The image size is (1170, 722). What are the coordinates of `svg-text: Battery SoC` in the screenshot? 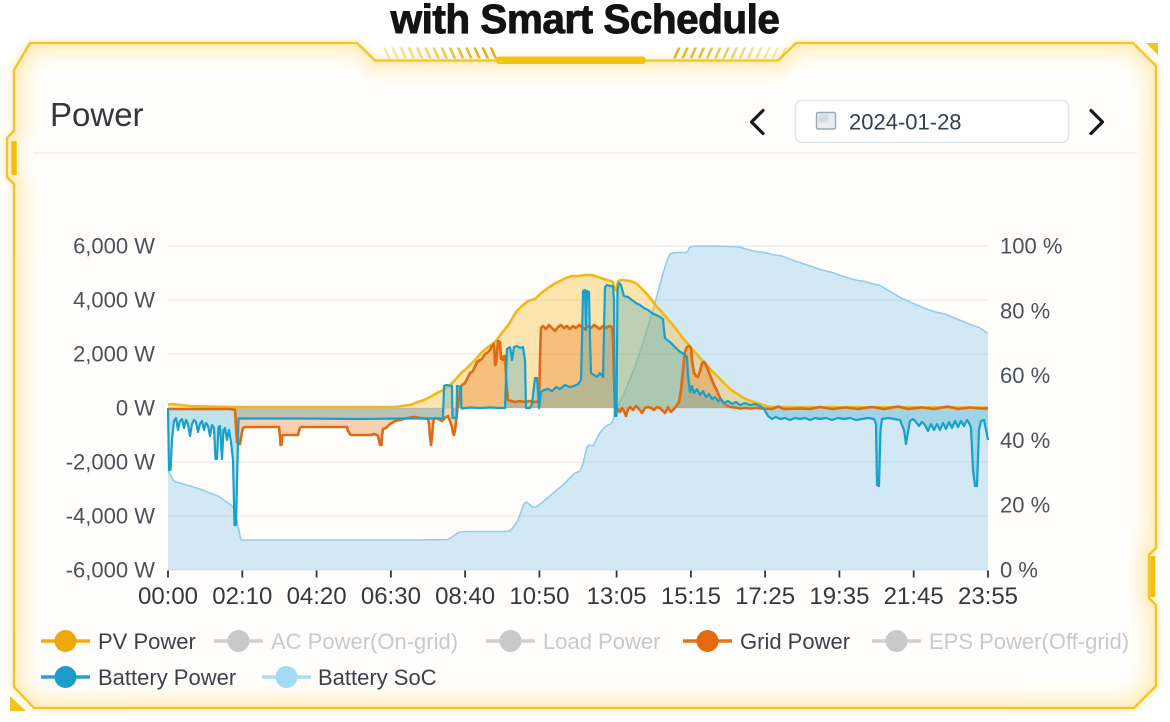 It's located at (377, 677).